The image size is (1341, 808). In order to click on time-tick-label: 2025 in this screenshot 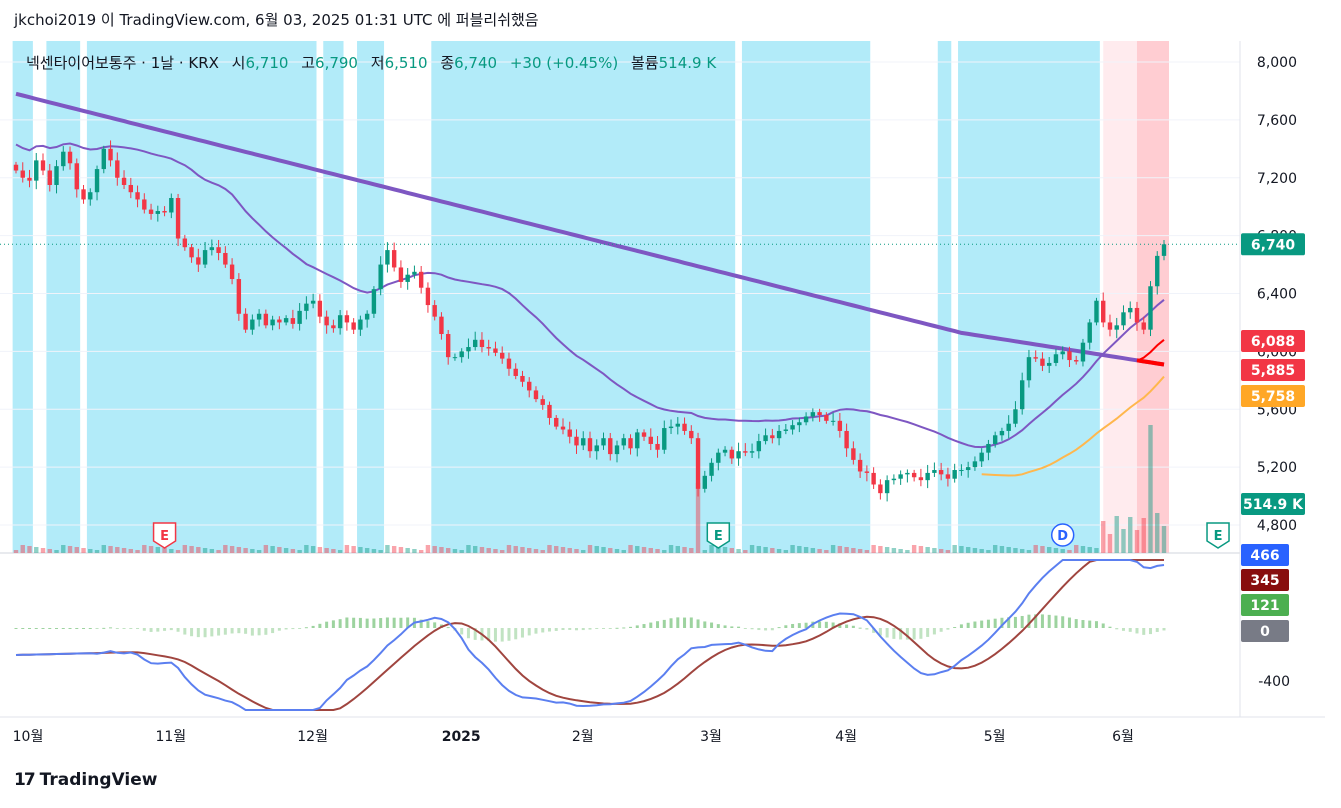, I will do `click(461, 737)`.